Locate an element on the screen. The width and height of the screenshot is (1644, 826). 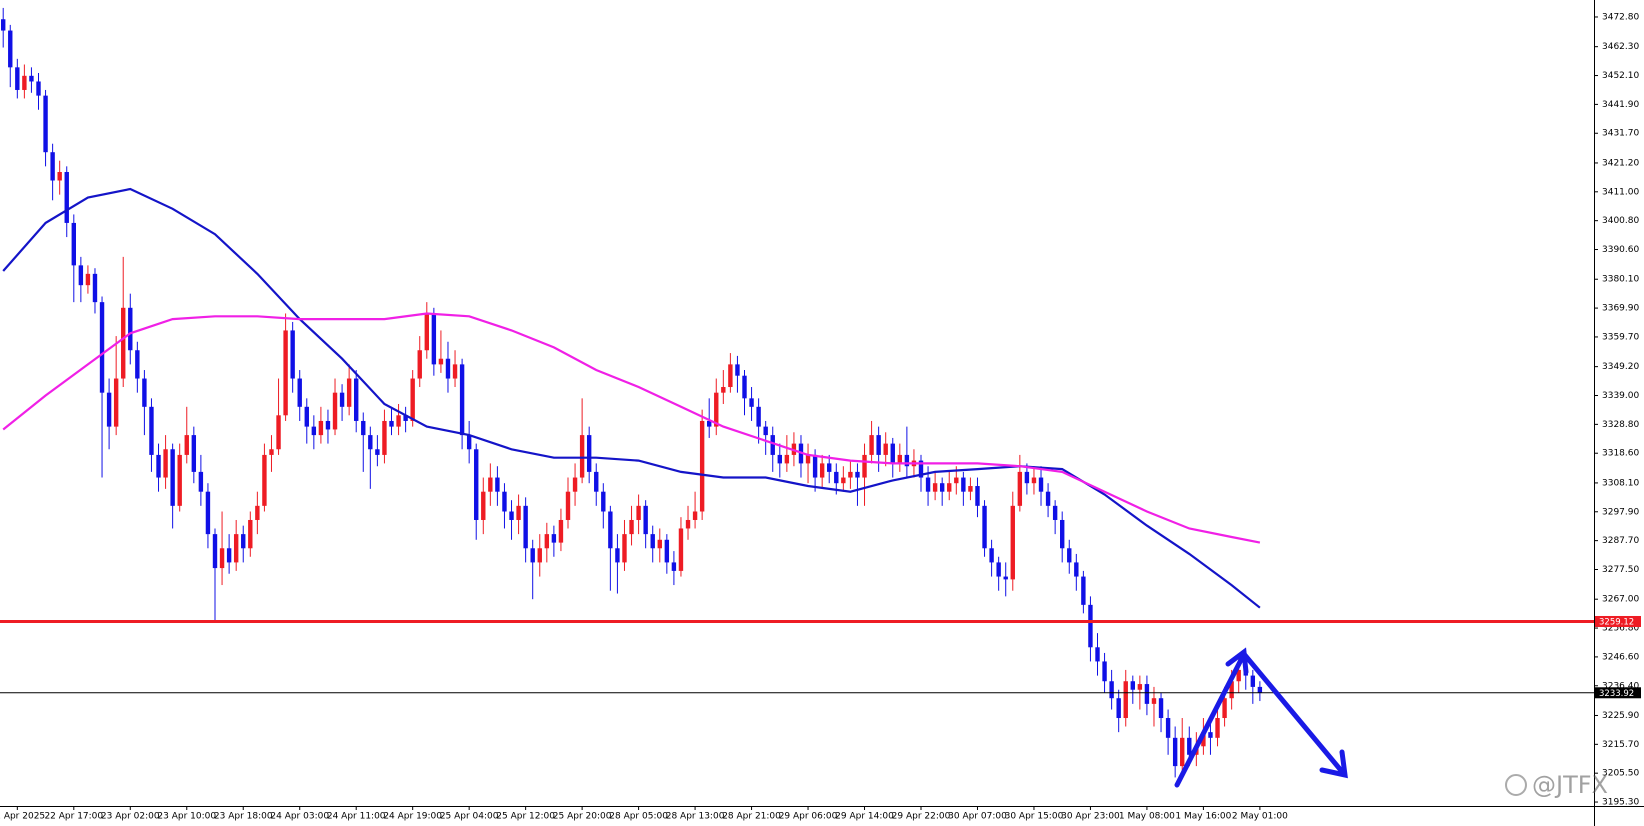
y-tick-label: 3349.20 is located at coordinates (1620, 367).